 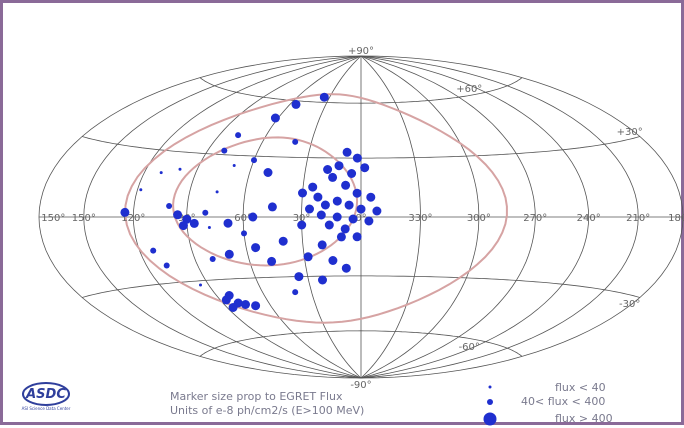 I want to click on caption-line-2: Units of e-8 ph/cm2/s (E>100 MeV), so click(x=267, y=410).